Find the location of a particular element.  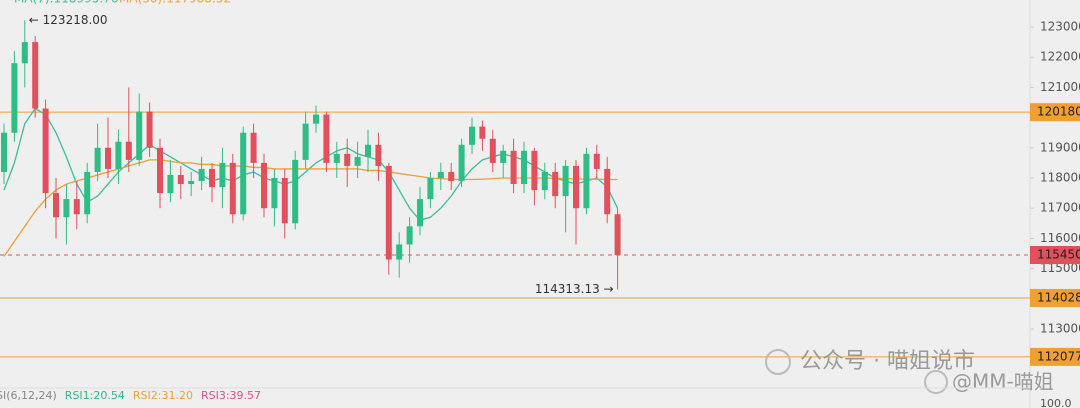

watermark: 公众号 · 喵姐说市 is located at coordinates (887, 361).